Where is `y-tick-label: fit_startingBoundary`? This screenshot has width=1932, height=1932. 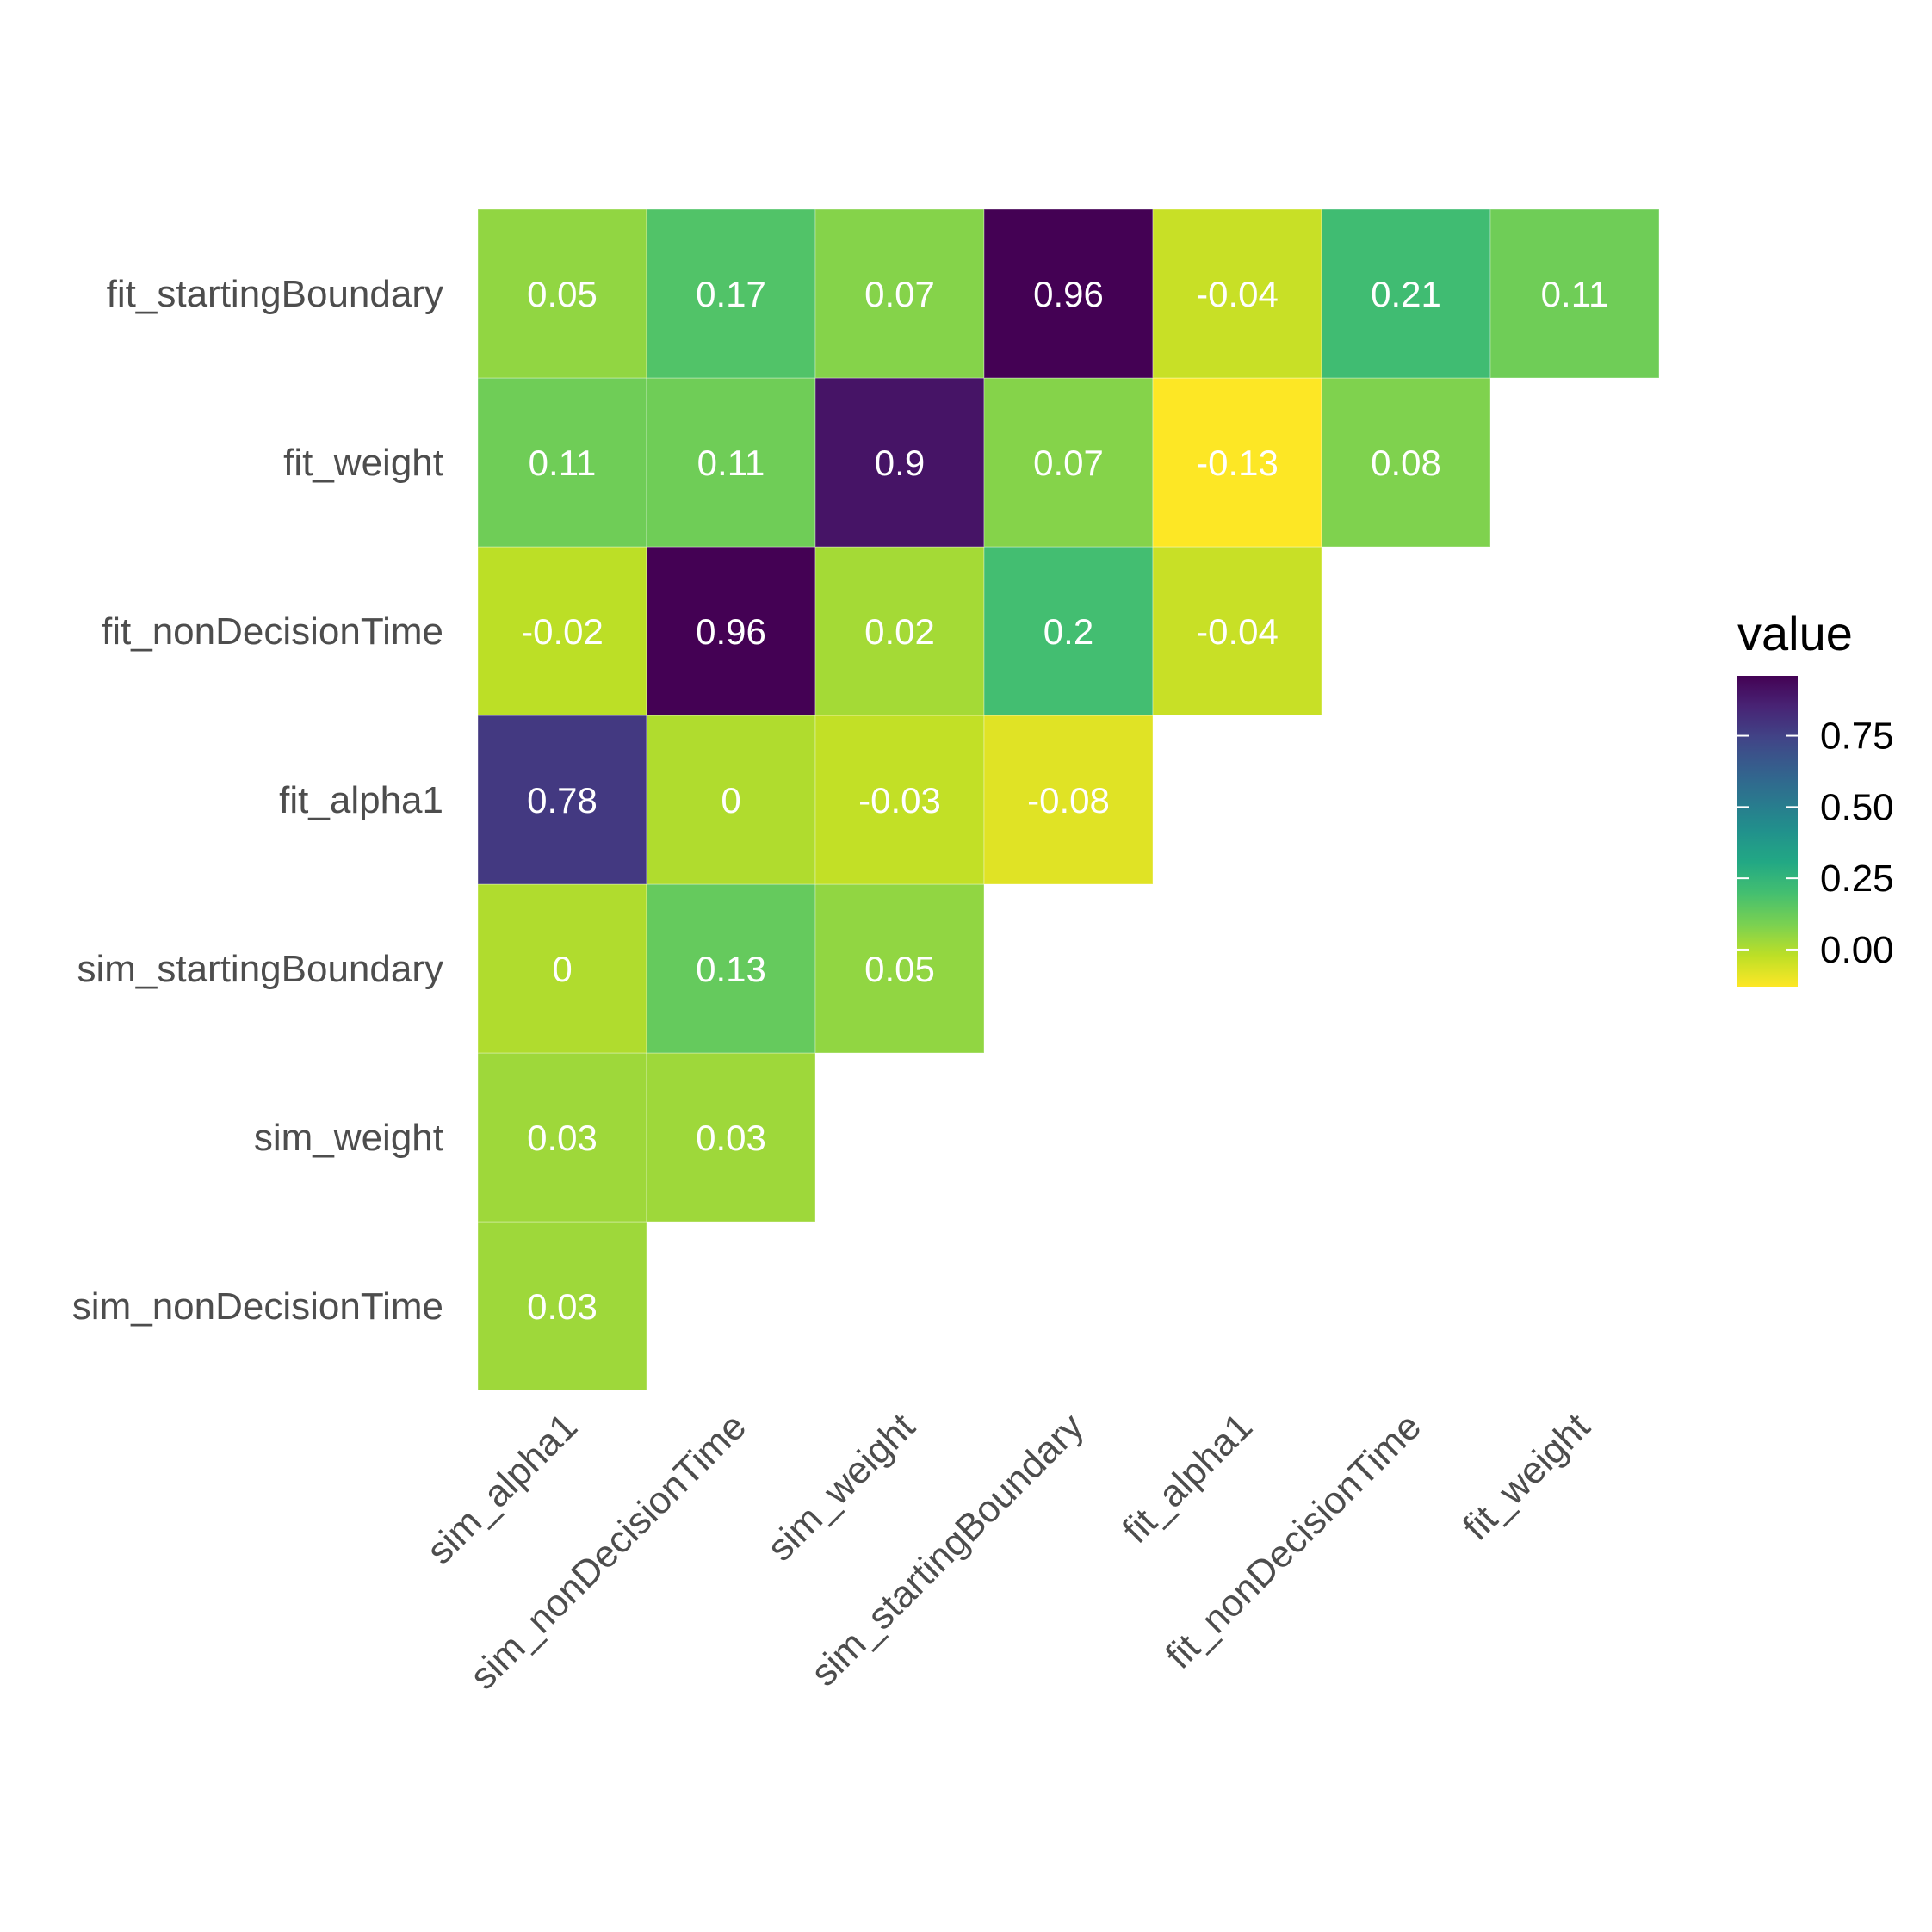
y-tick-label: fit_startingBoundary is located at coordinates (275, 294).